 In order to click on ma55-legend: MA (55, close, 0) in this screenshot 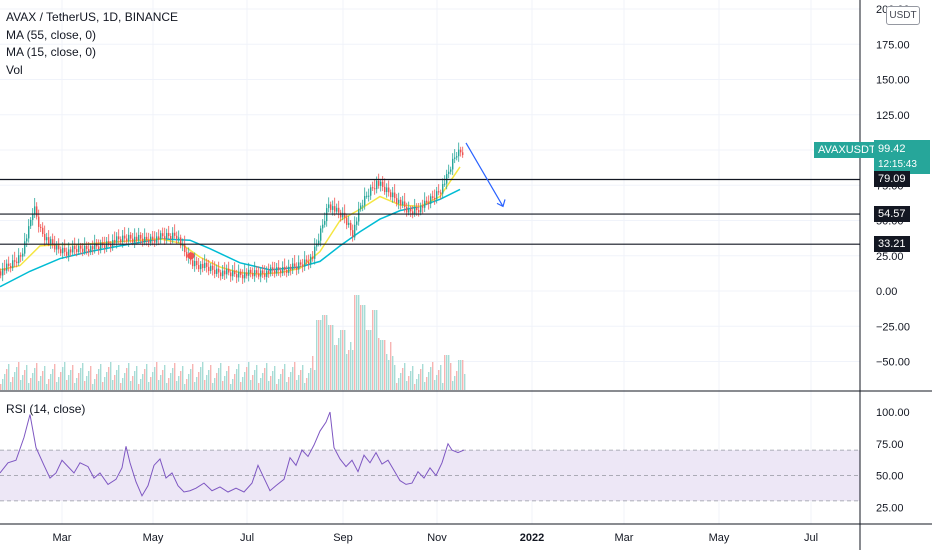, I will do `click(51, 34)`.